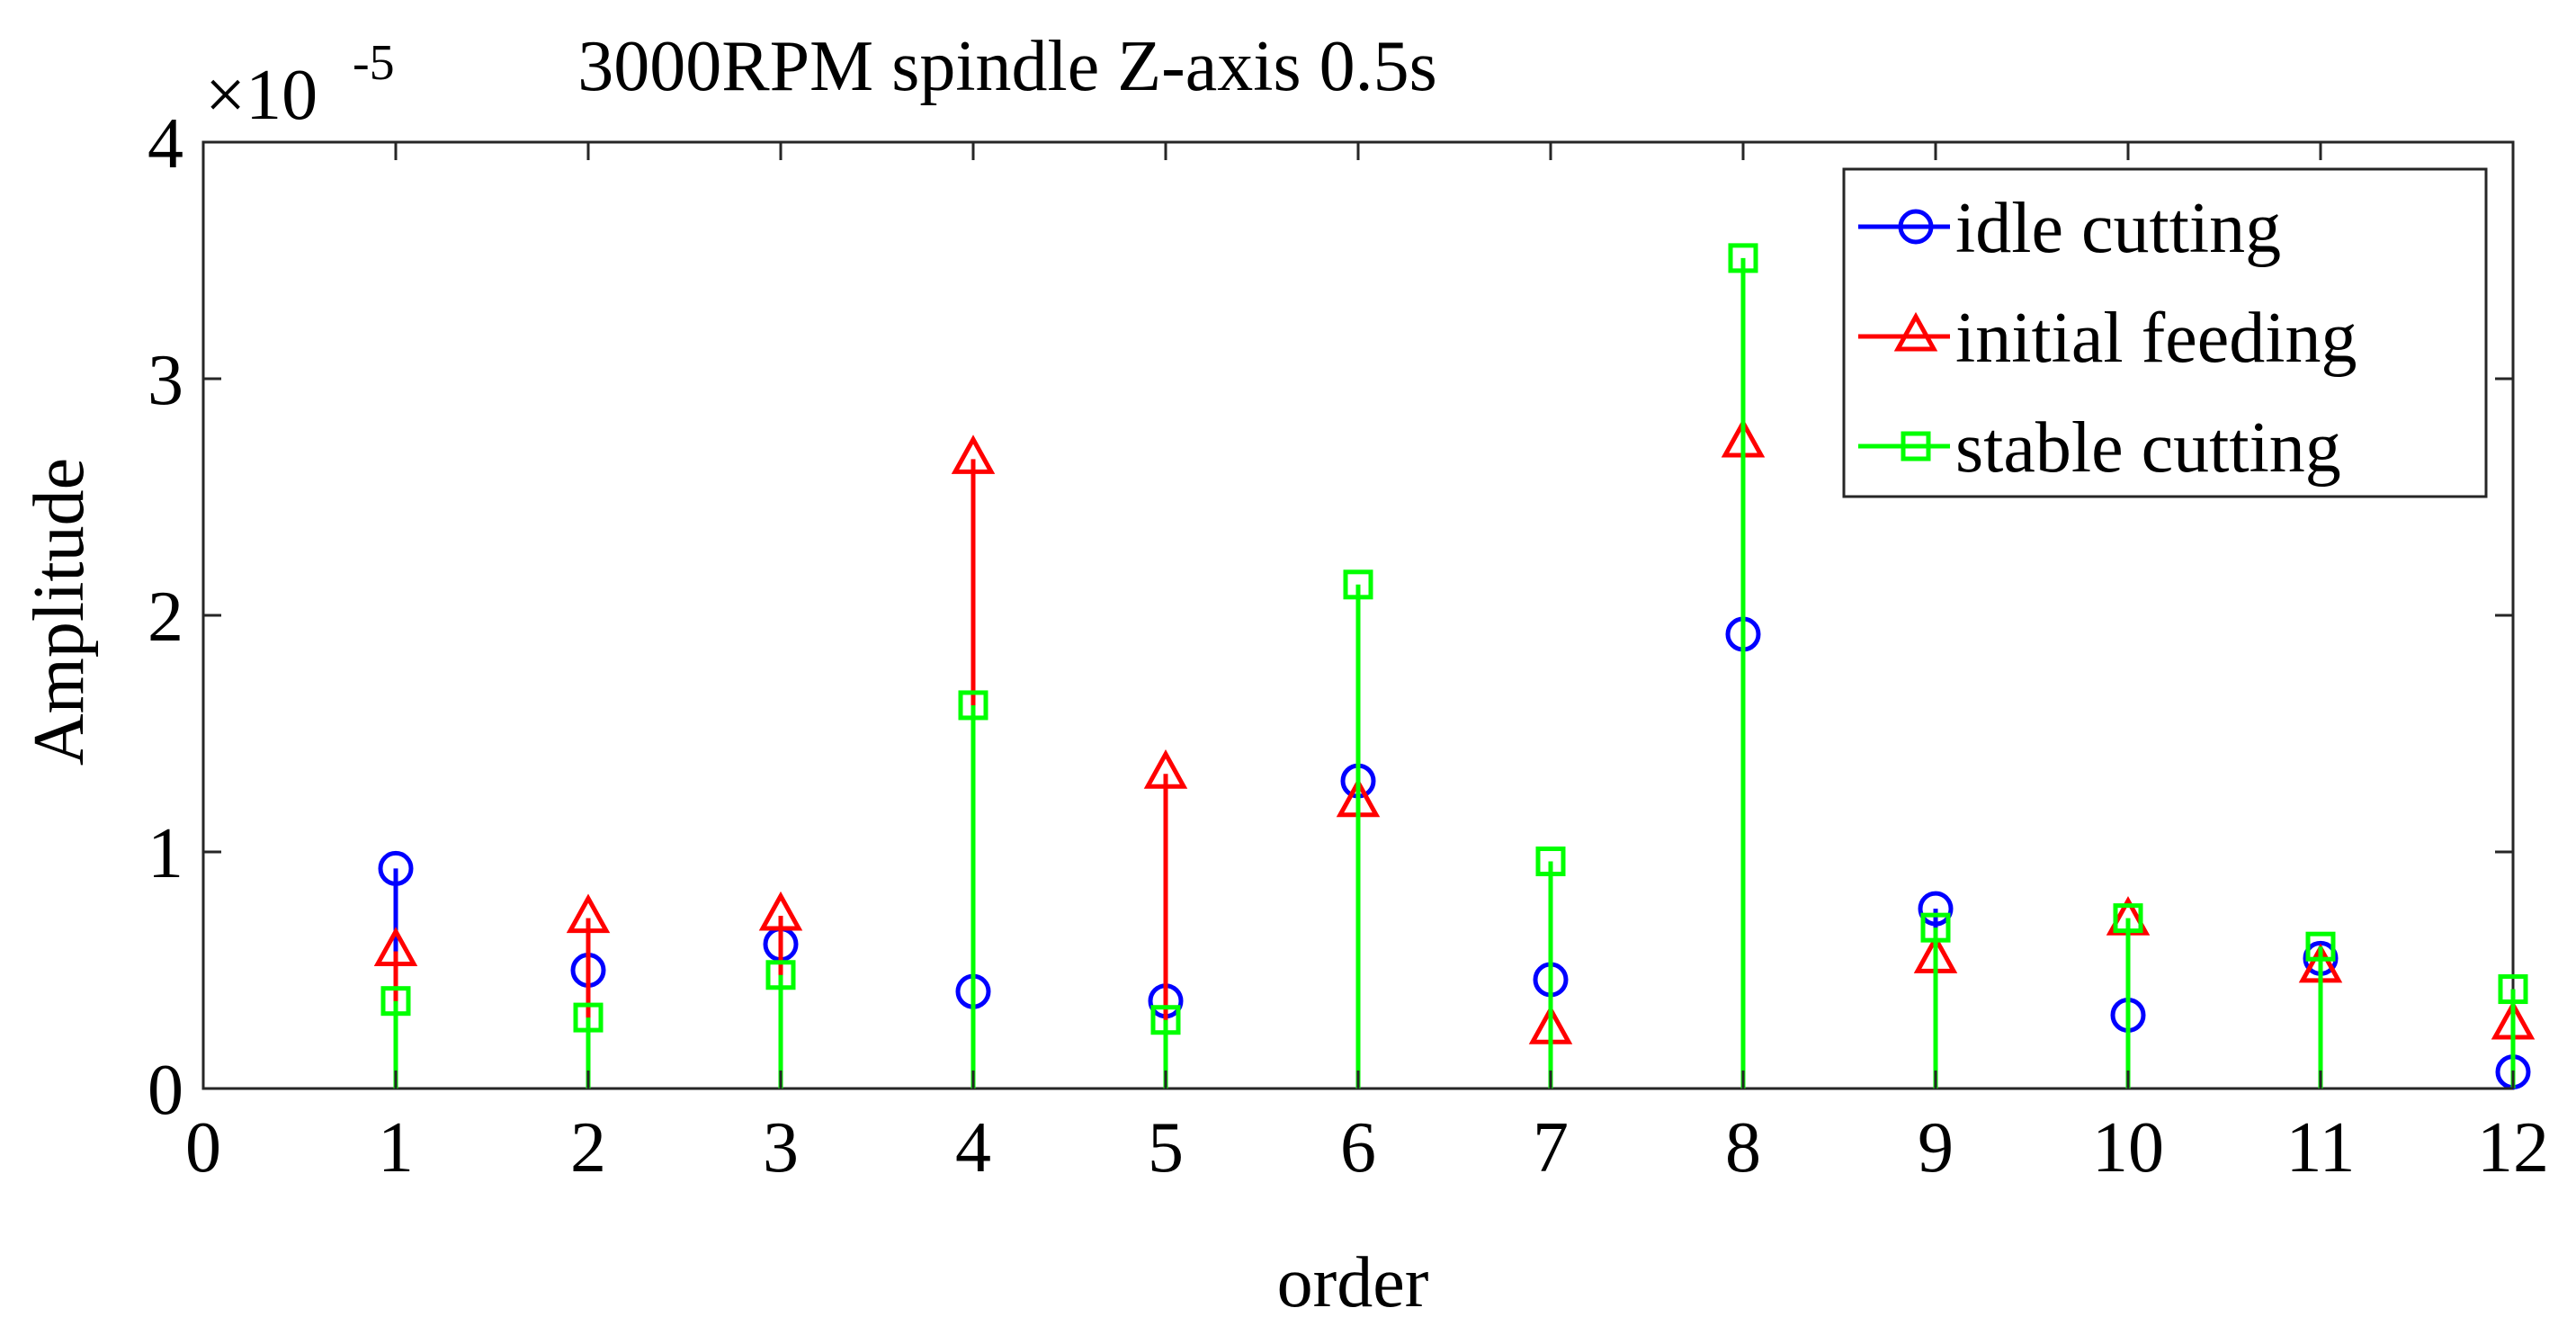 Image resolution: width=2576 pixels, height=1335 pixels. What do you see at coordinates (1353, 1282) in the screenshot?
I see `x-axis-label: order` at bounding box center [1353, 1282].